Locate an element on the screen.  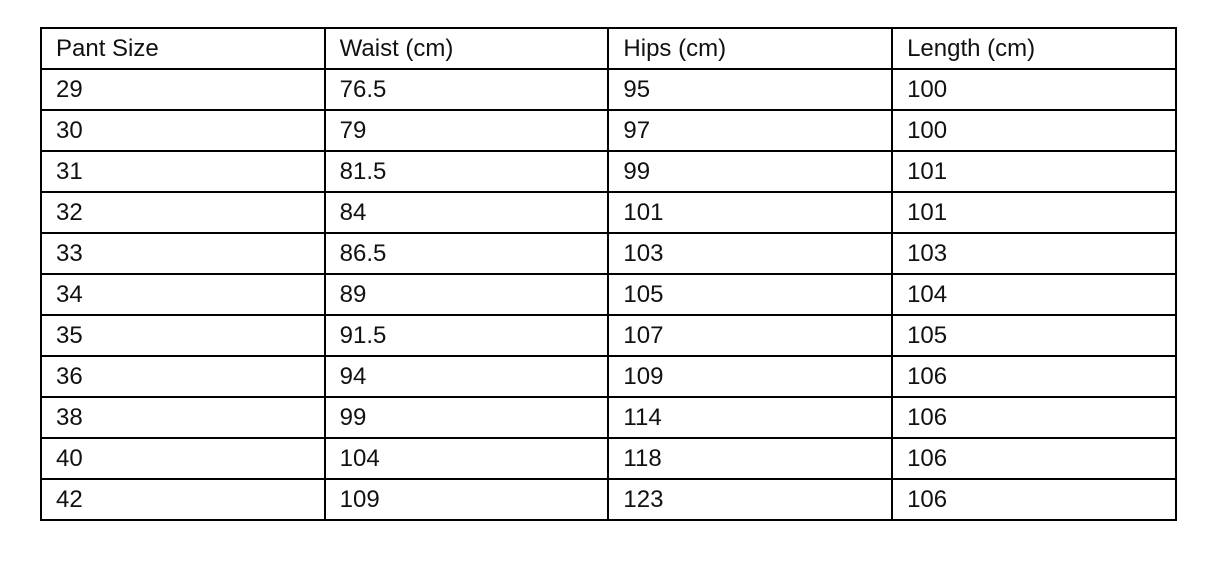
header-cell-pant-size: Pant Size is located at coordinates (183, 48).